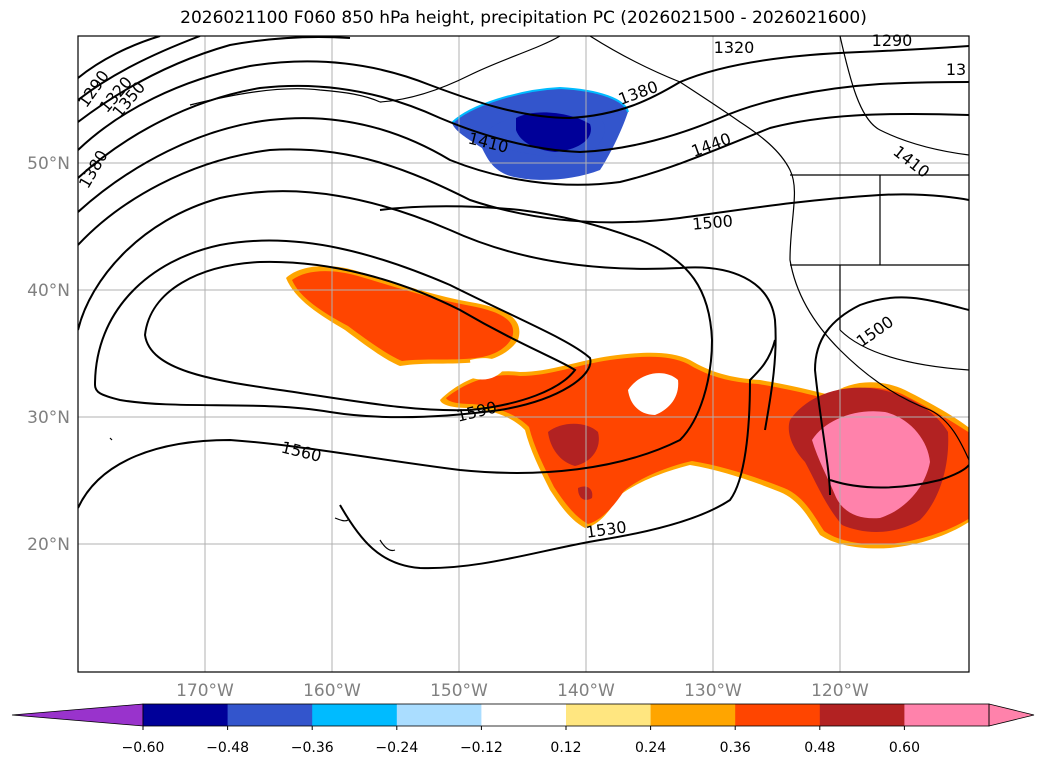  I want to click on contour-label-1440: 1440, so click(711, 145).